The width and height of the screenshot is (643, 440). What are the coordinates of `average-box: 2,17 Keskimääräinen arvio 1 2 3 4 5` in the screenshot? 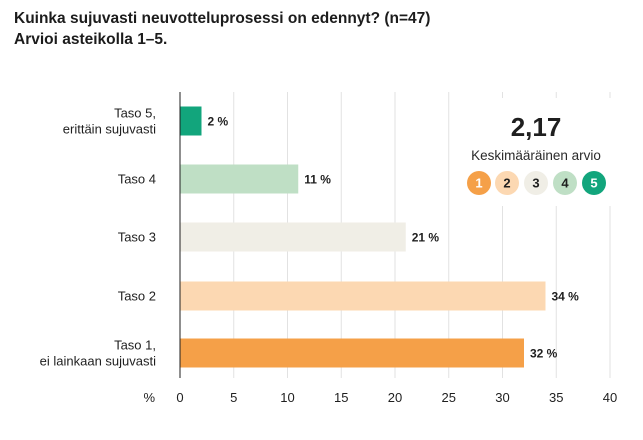 It's located at (537, 152).